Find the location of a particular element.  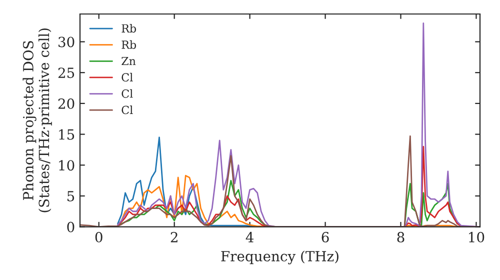

x-tick-label: 4 is located at coordinates (250, 237).